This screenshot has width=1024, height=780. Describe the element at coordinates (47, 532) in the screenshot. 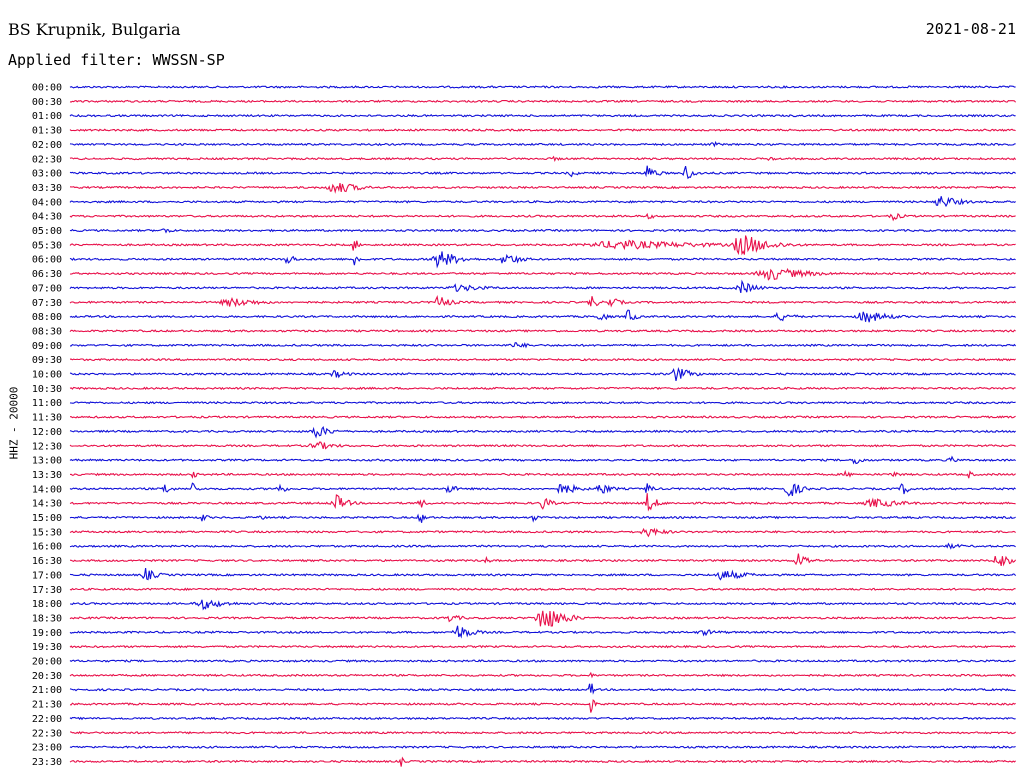

I see `time-tick-label: 15:30` at that location.